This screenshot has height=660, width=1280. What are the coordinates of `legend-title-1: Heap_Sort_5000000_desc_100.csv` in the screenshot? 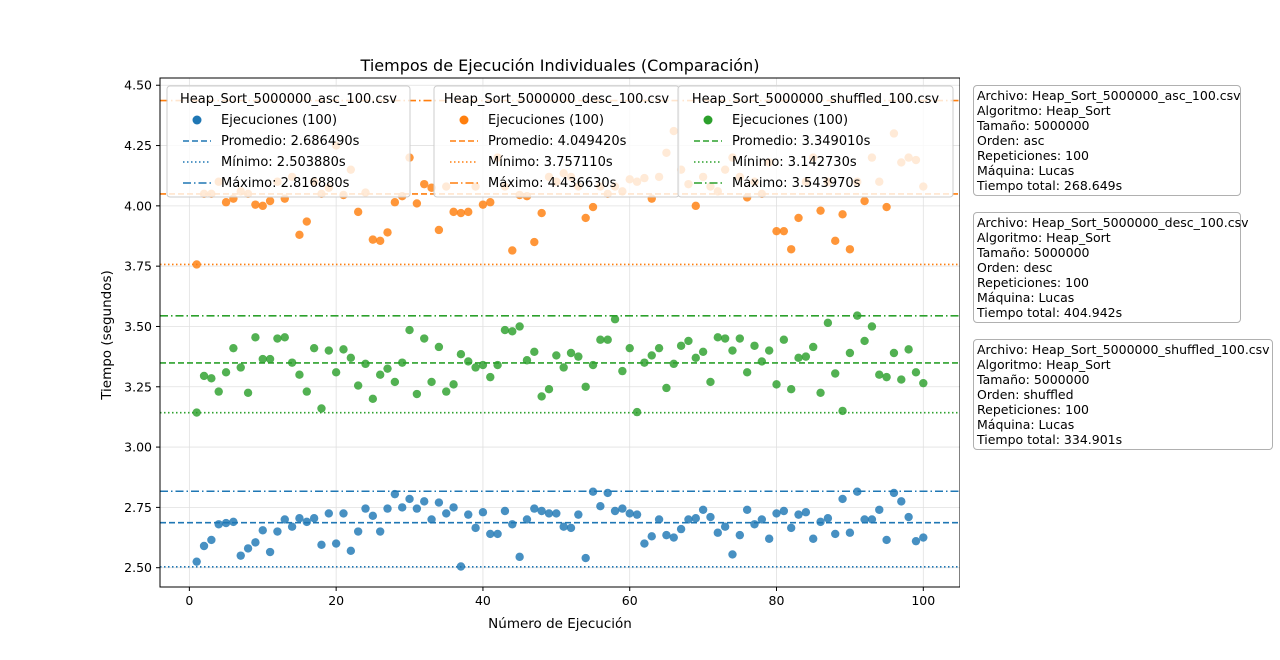 It's located at (557, 99).